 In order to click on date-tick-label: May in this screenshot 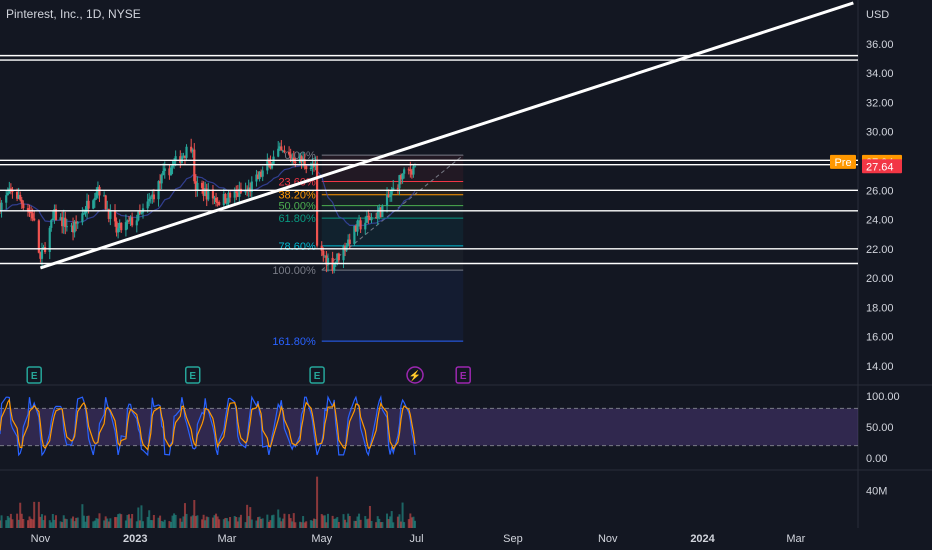, I will do `click(321, 539)`.